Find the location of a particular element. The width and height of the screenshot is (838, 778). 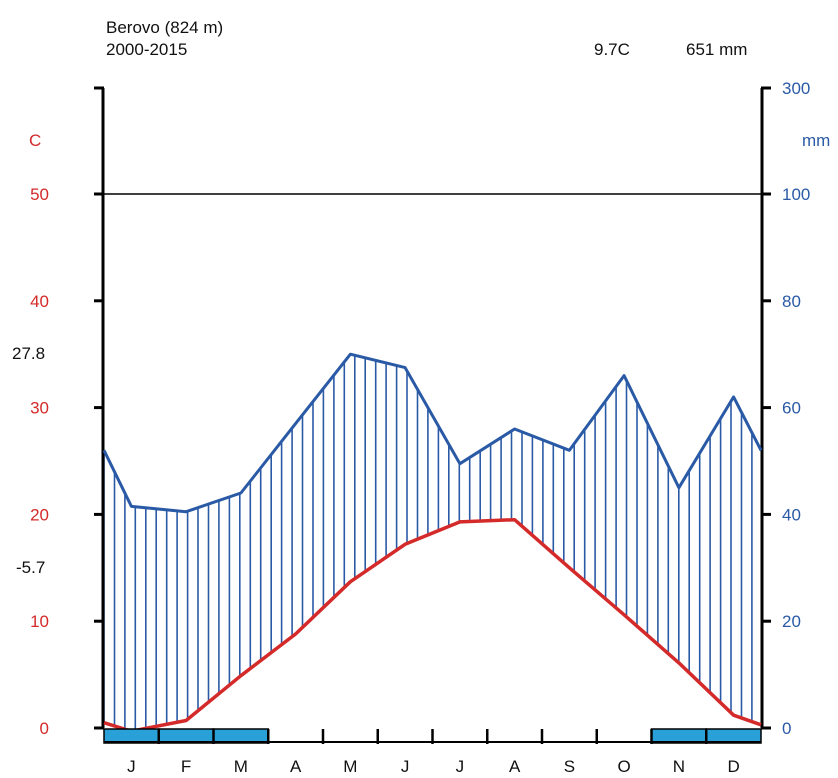

station-title: Berovo (824 m) is located at coordinates (164, 27).